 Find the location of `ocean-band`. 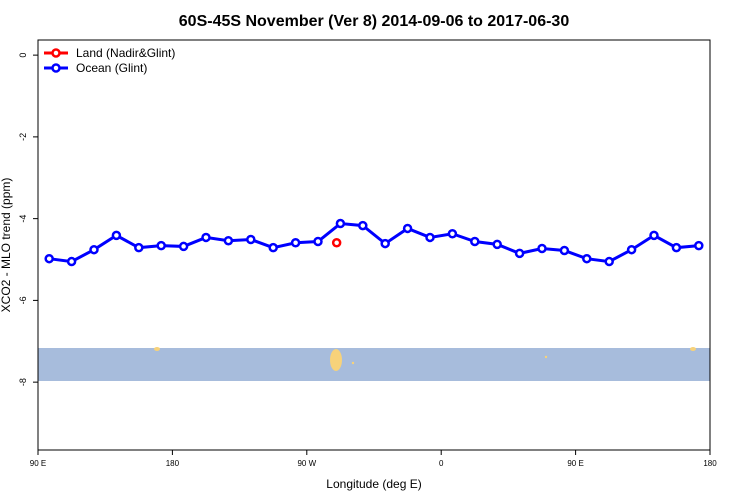

ocean-band is located at coordinates (374, 364).